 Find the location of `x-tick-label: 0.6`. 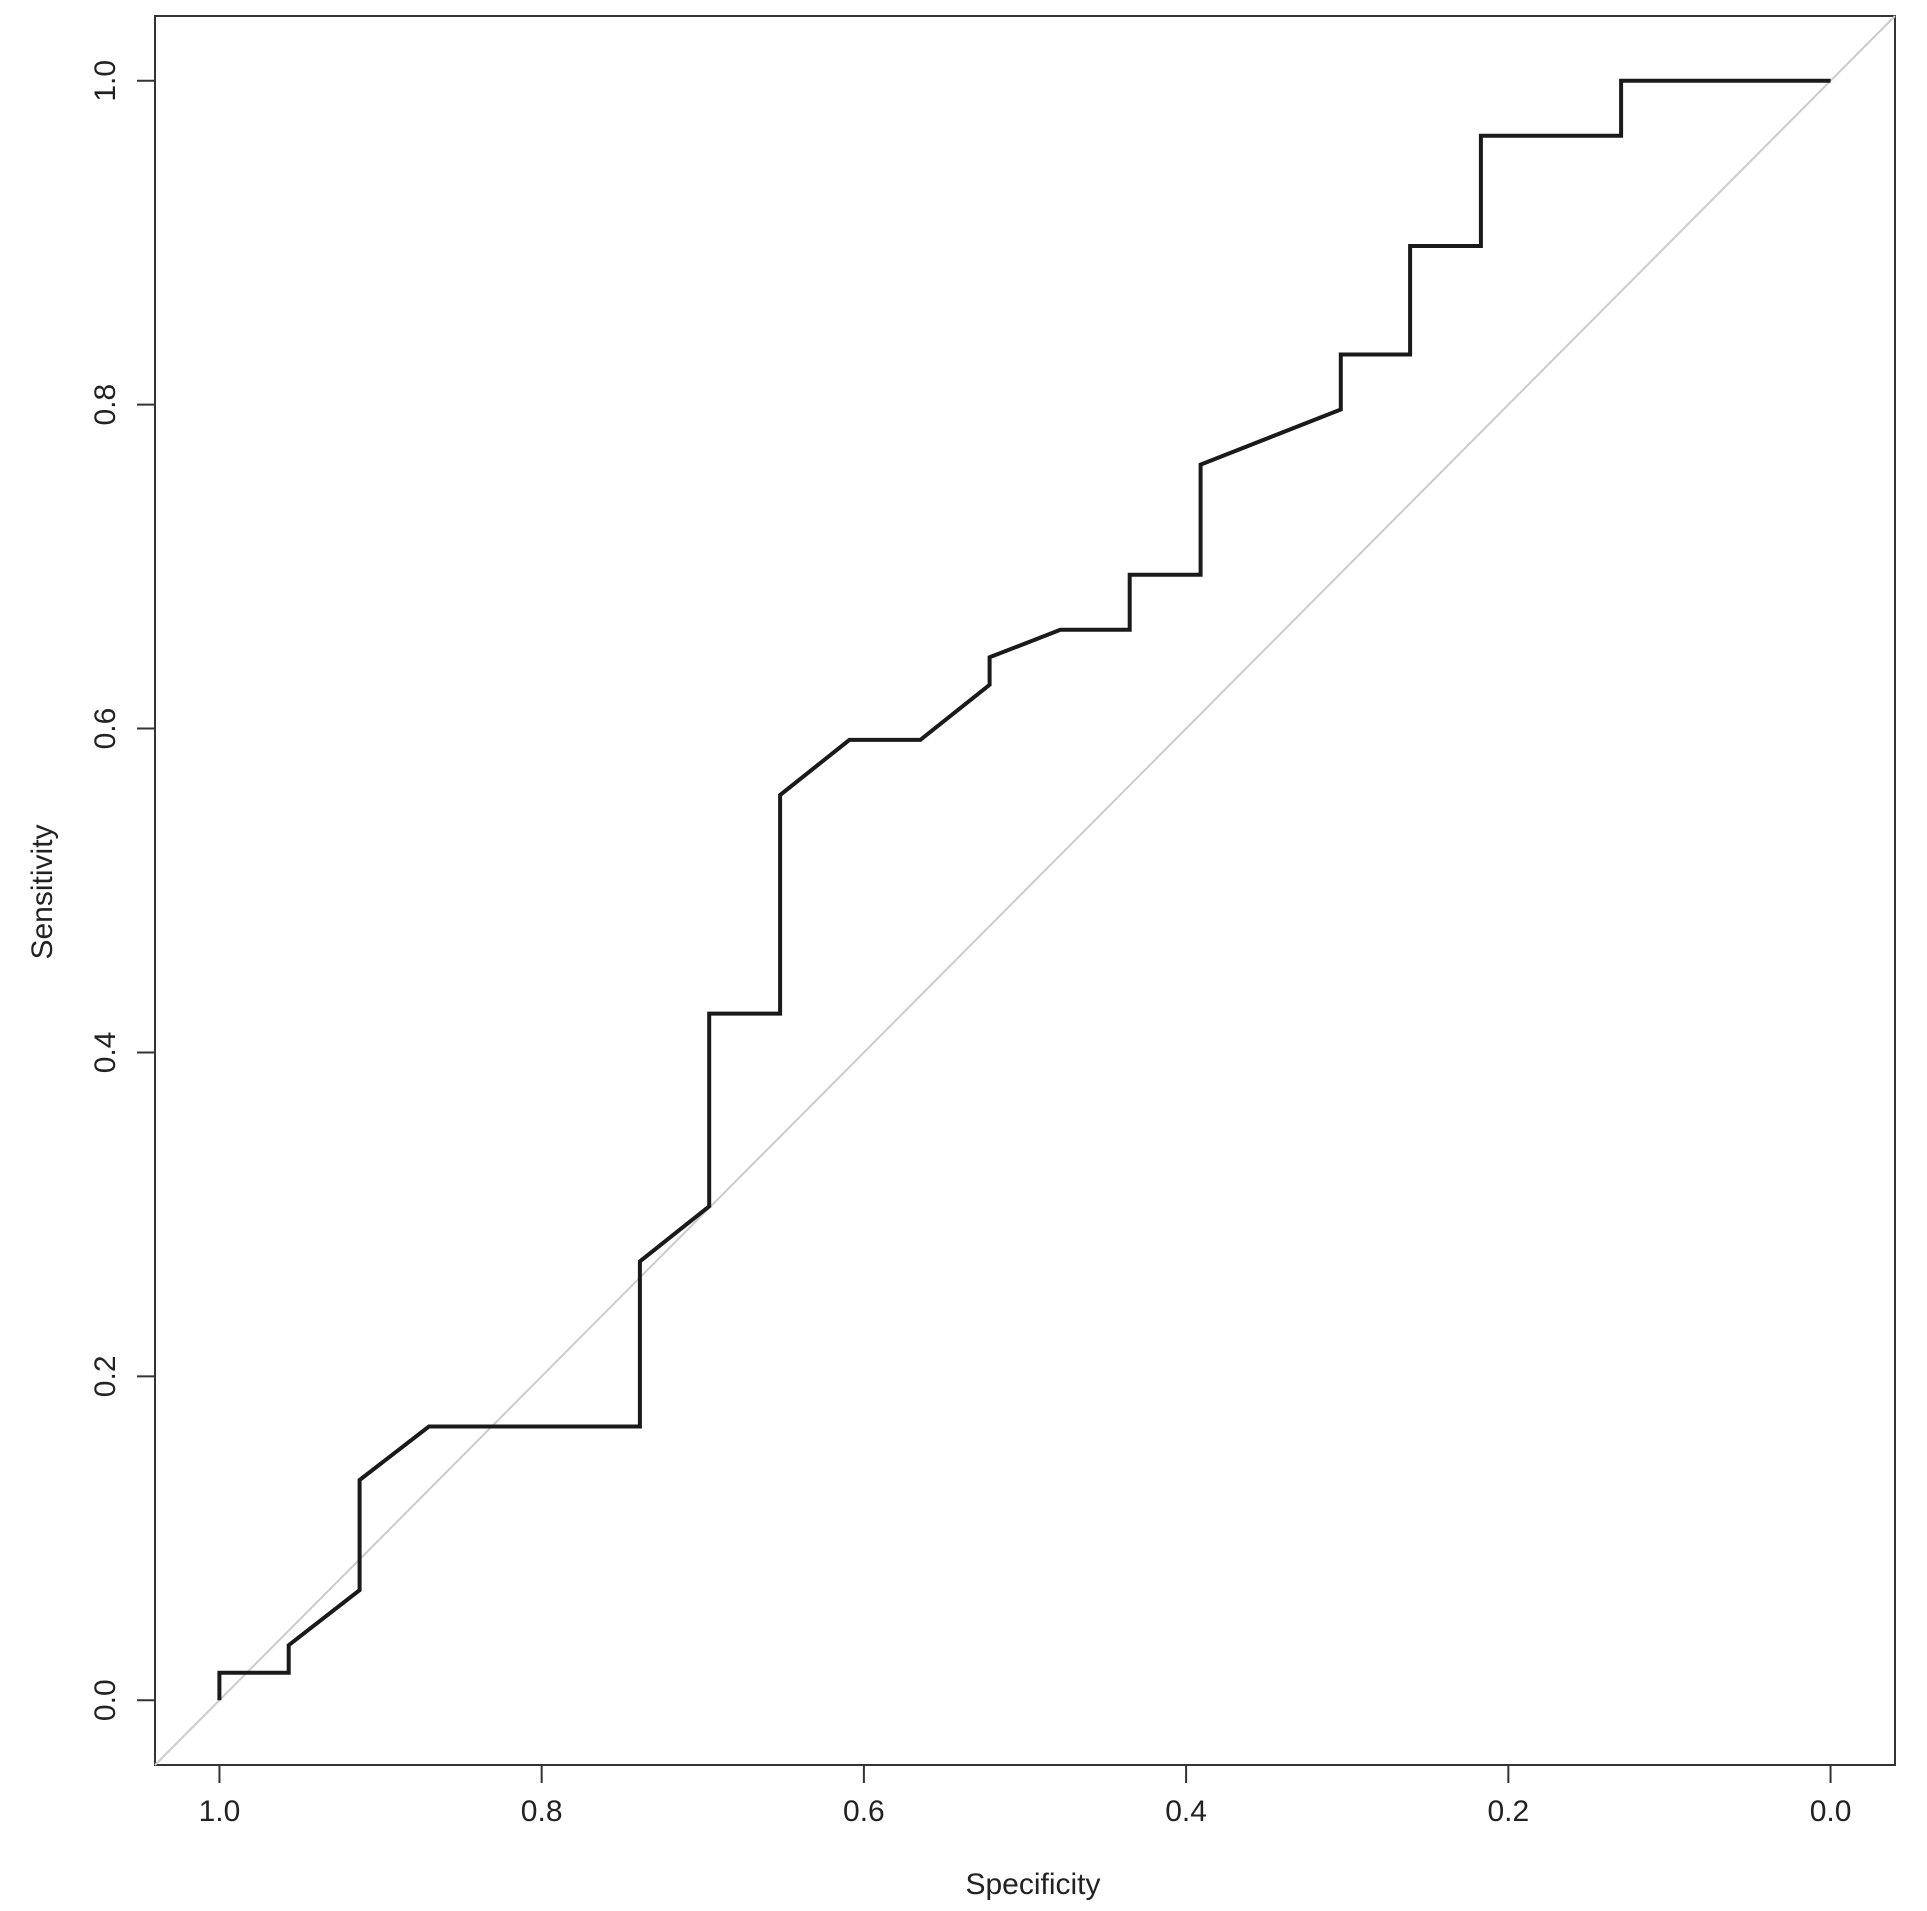

x-tick-label: 0.6 is located at coordinates (864, 1811).